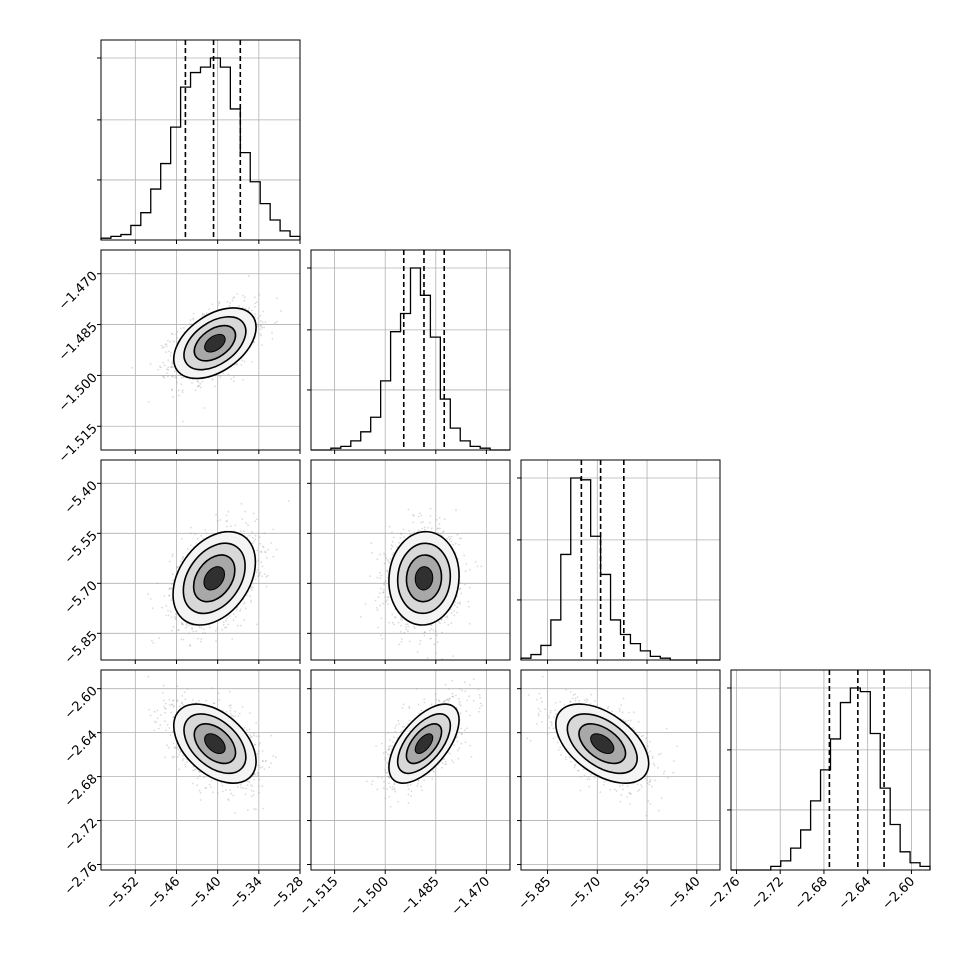  What do you see at coordinates (424, 578) in the screenshot?
I see `density-contour` at bounding box center [424, 578].